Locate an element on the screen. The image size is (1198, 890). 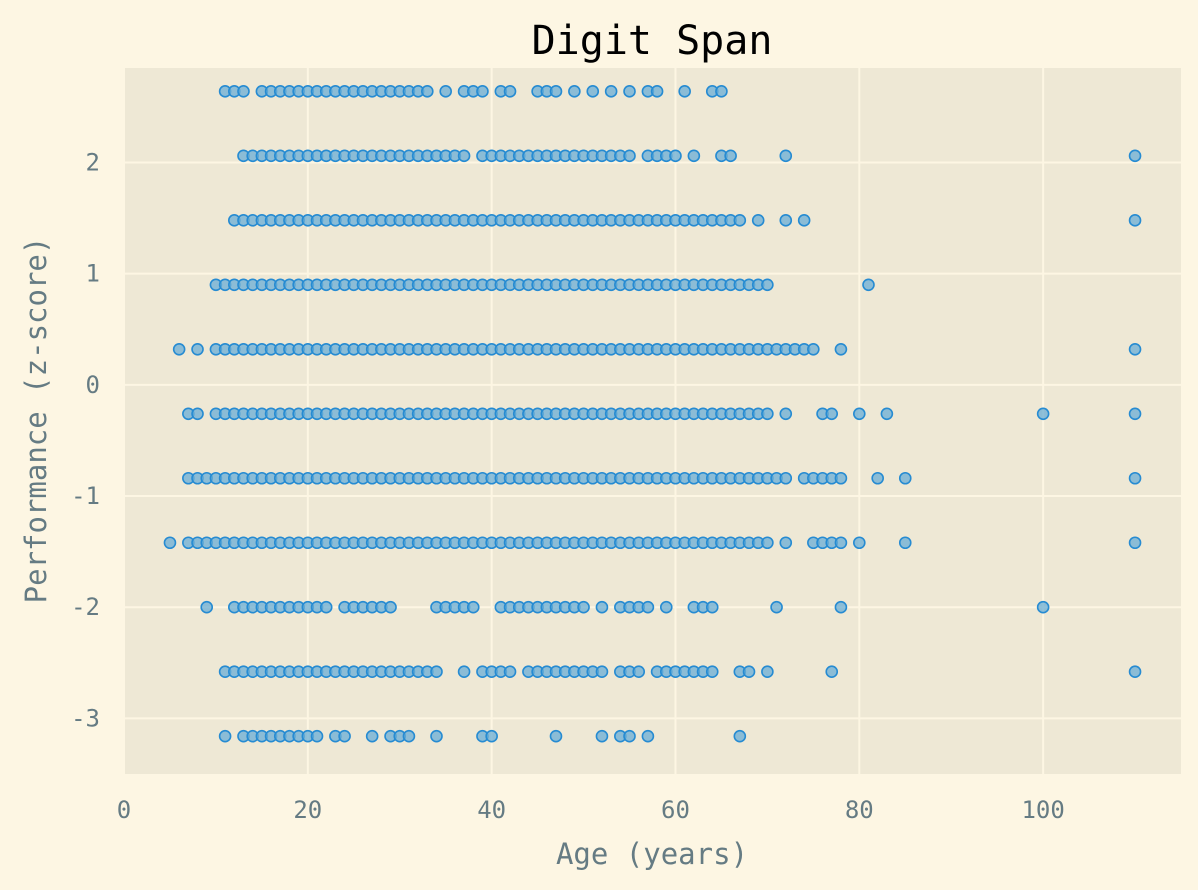
y-tick-label: -3 is located at coordinates (85, 718).